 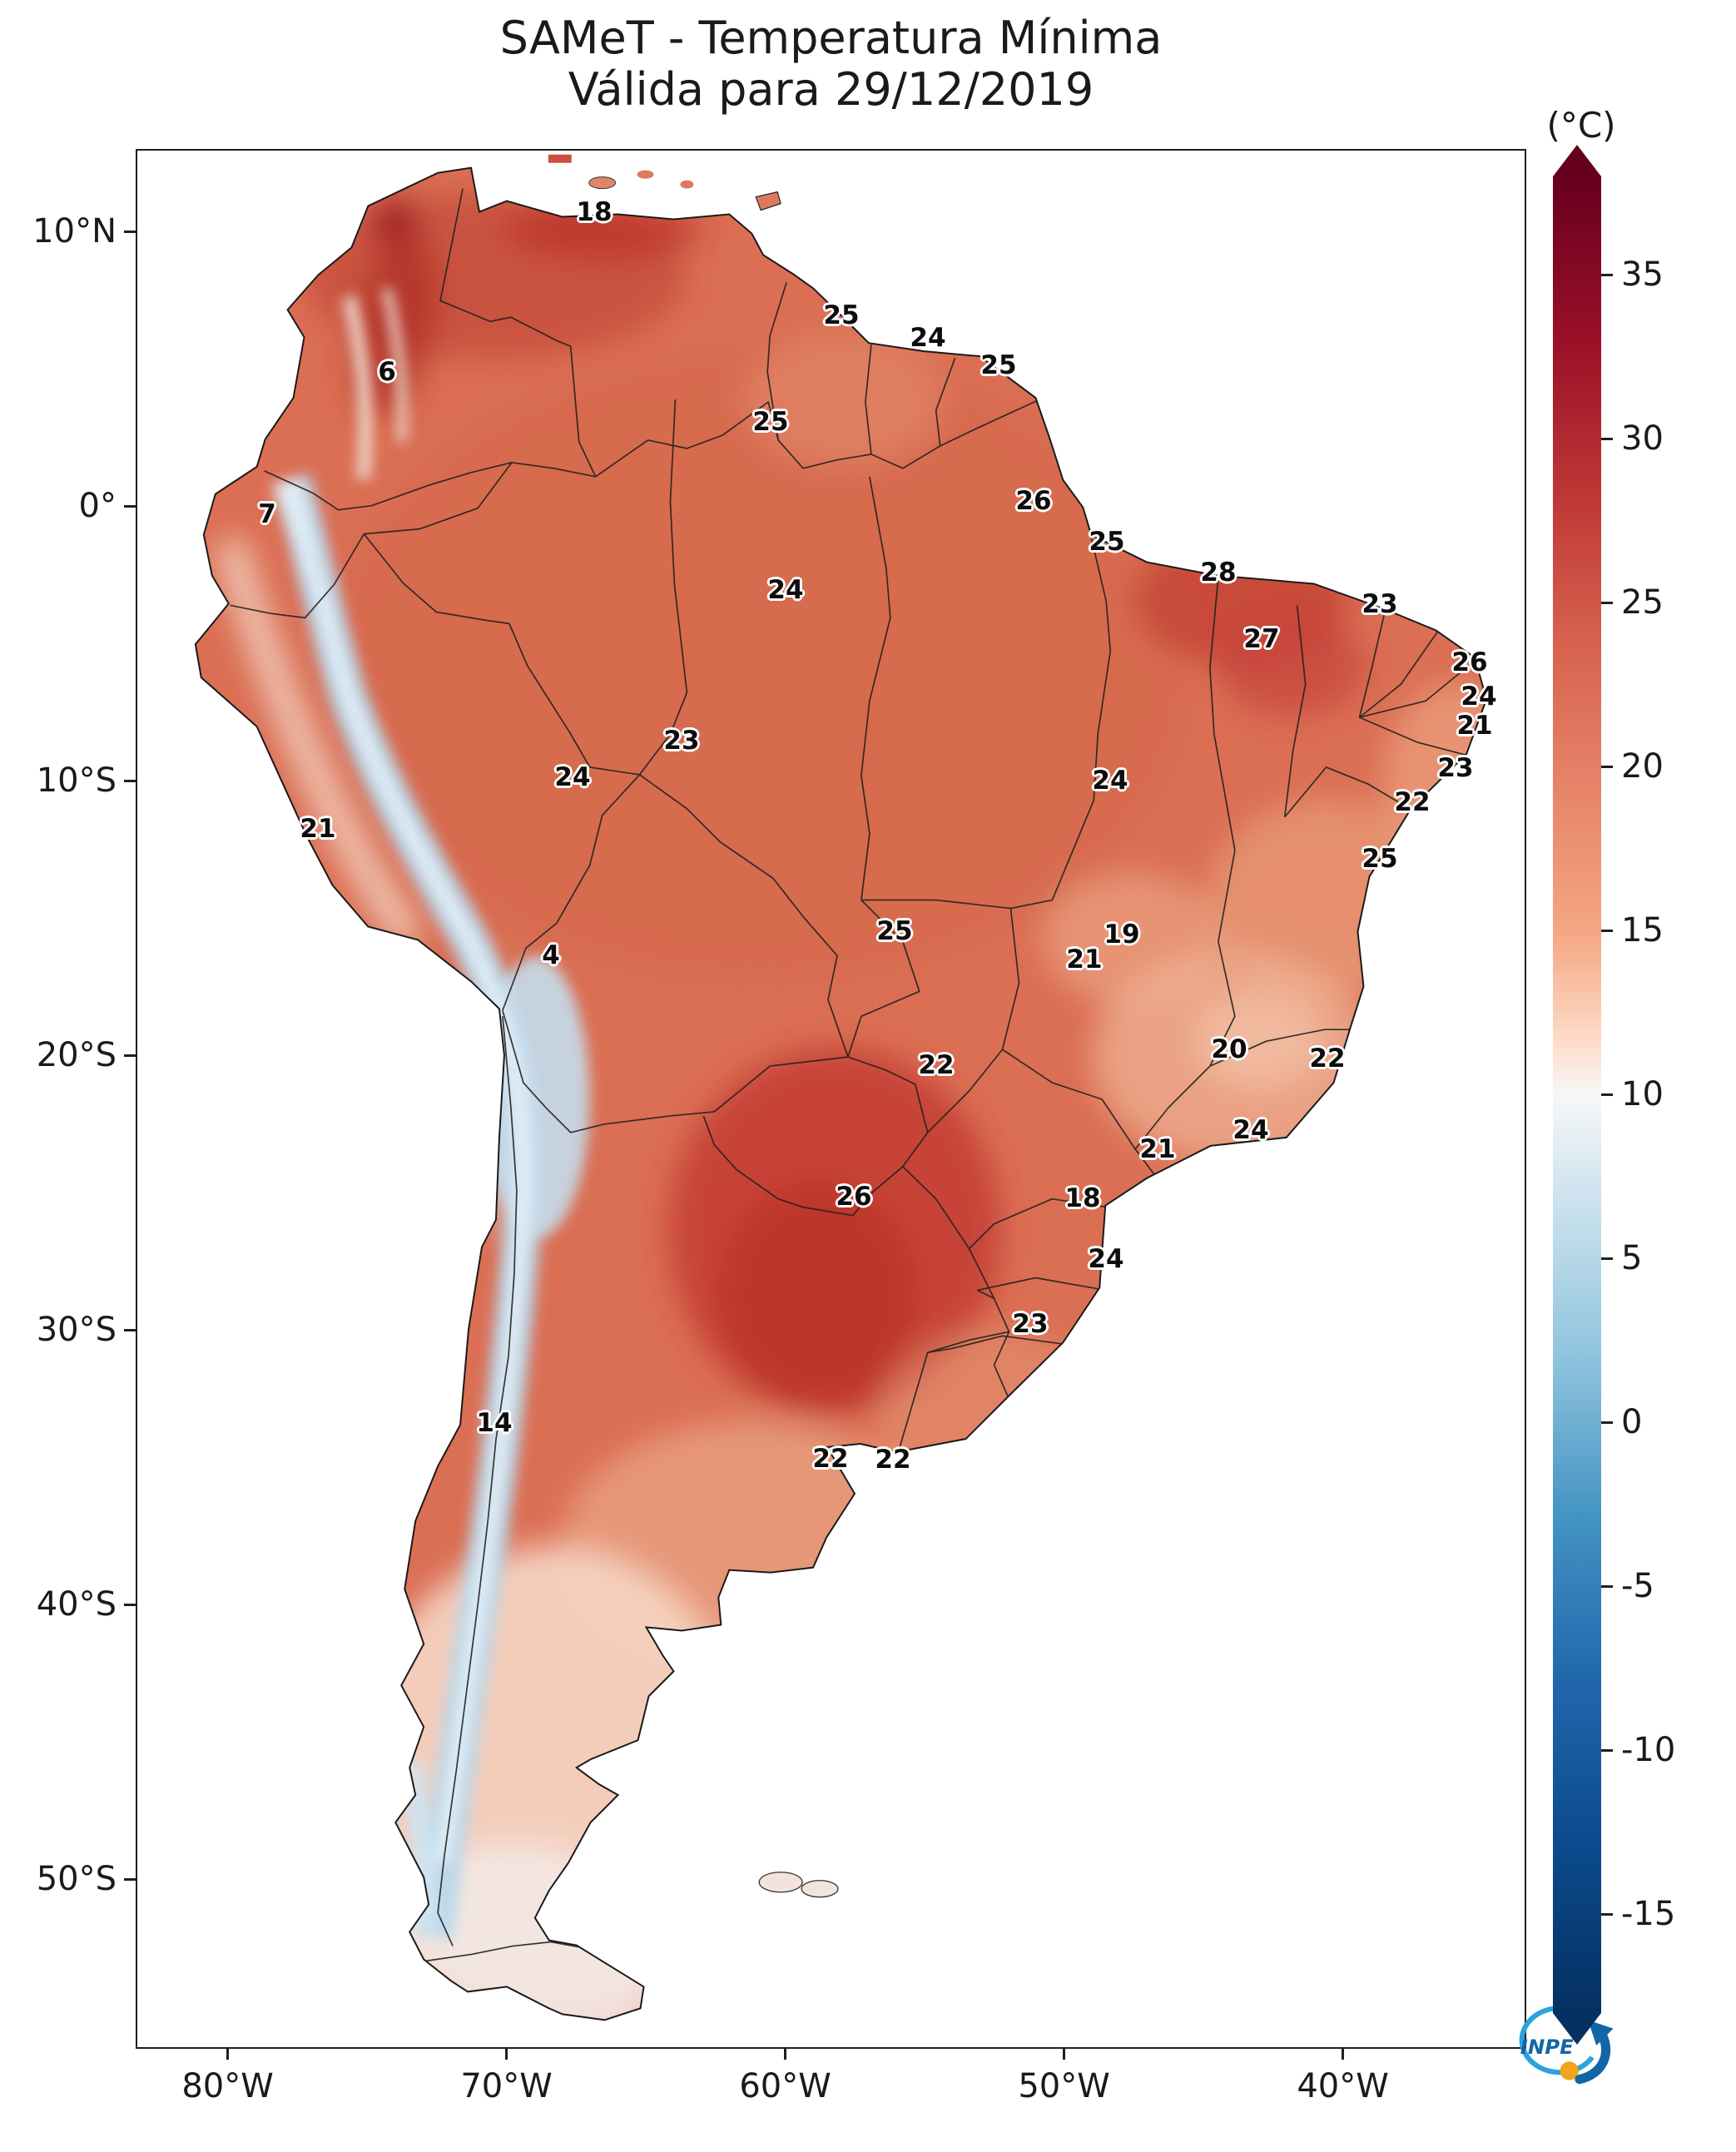 I want to click on colorbar-extend-min-arrow, so click(x=1577, y=2029).